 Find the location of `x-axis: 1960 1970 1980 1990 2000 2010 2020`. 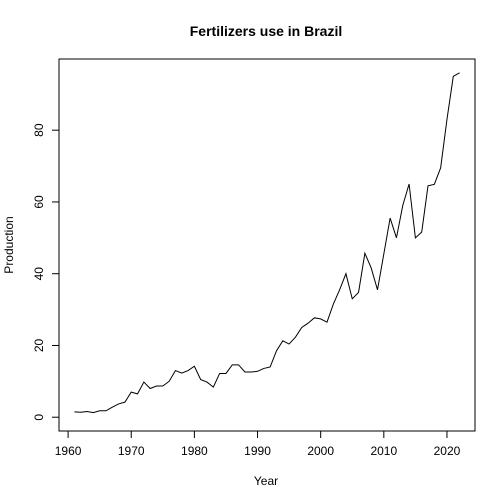

x-axis: 1960 1970 1980 1990 2000 2010 2020 is located at coordinates (258, 444).